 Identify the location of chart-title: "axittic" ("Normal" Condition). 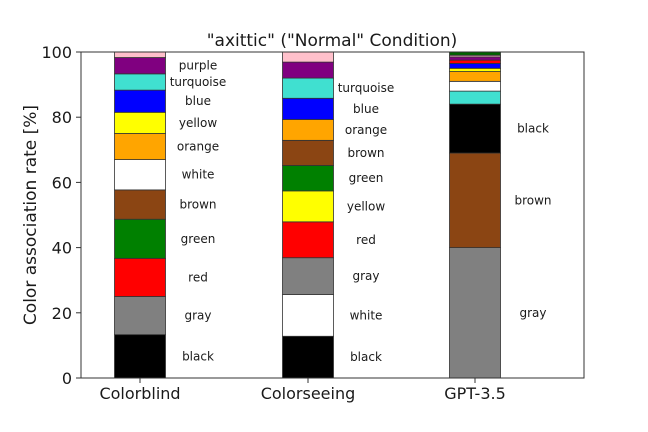
(332, 41).